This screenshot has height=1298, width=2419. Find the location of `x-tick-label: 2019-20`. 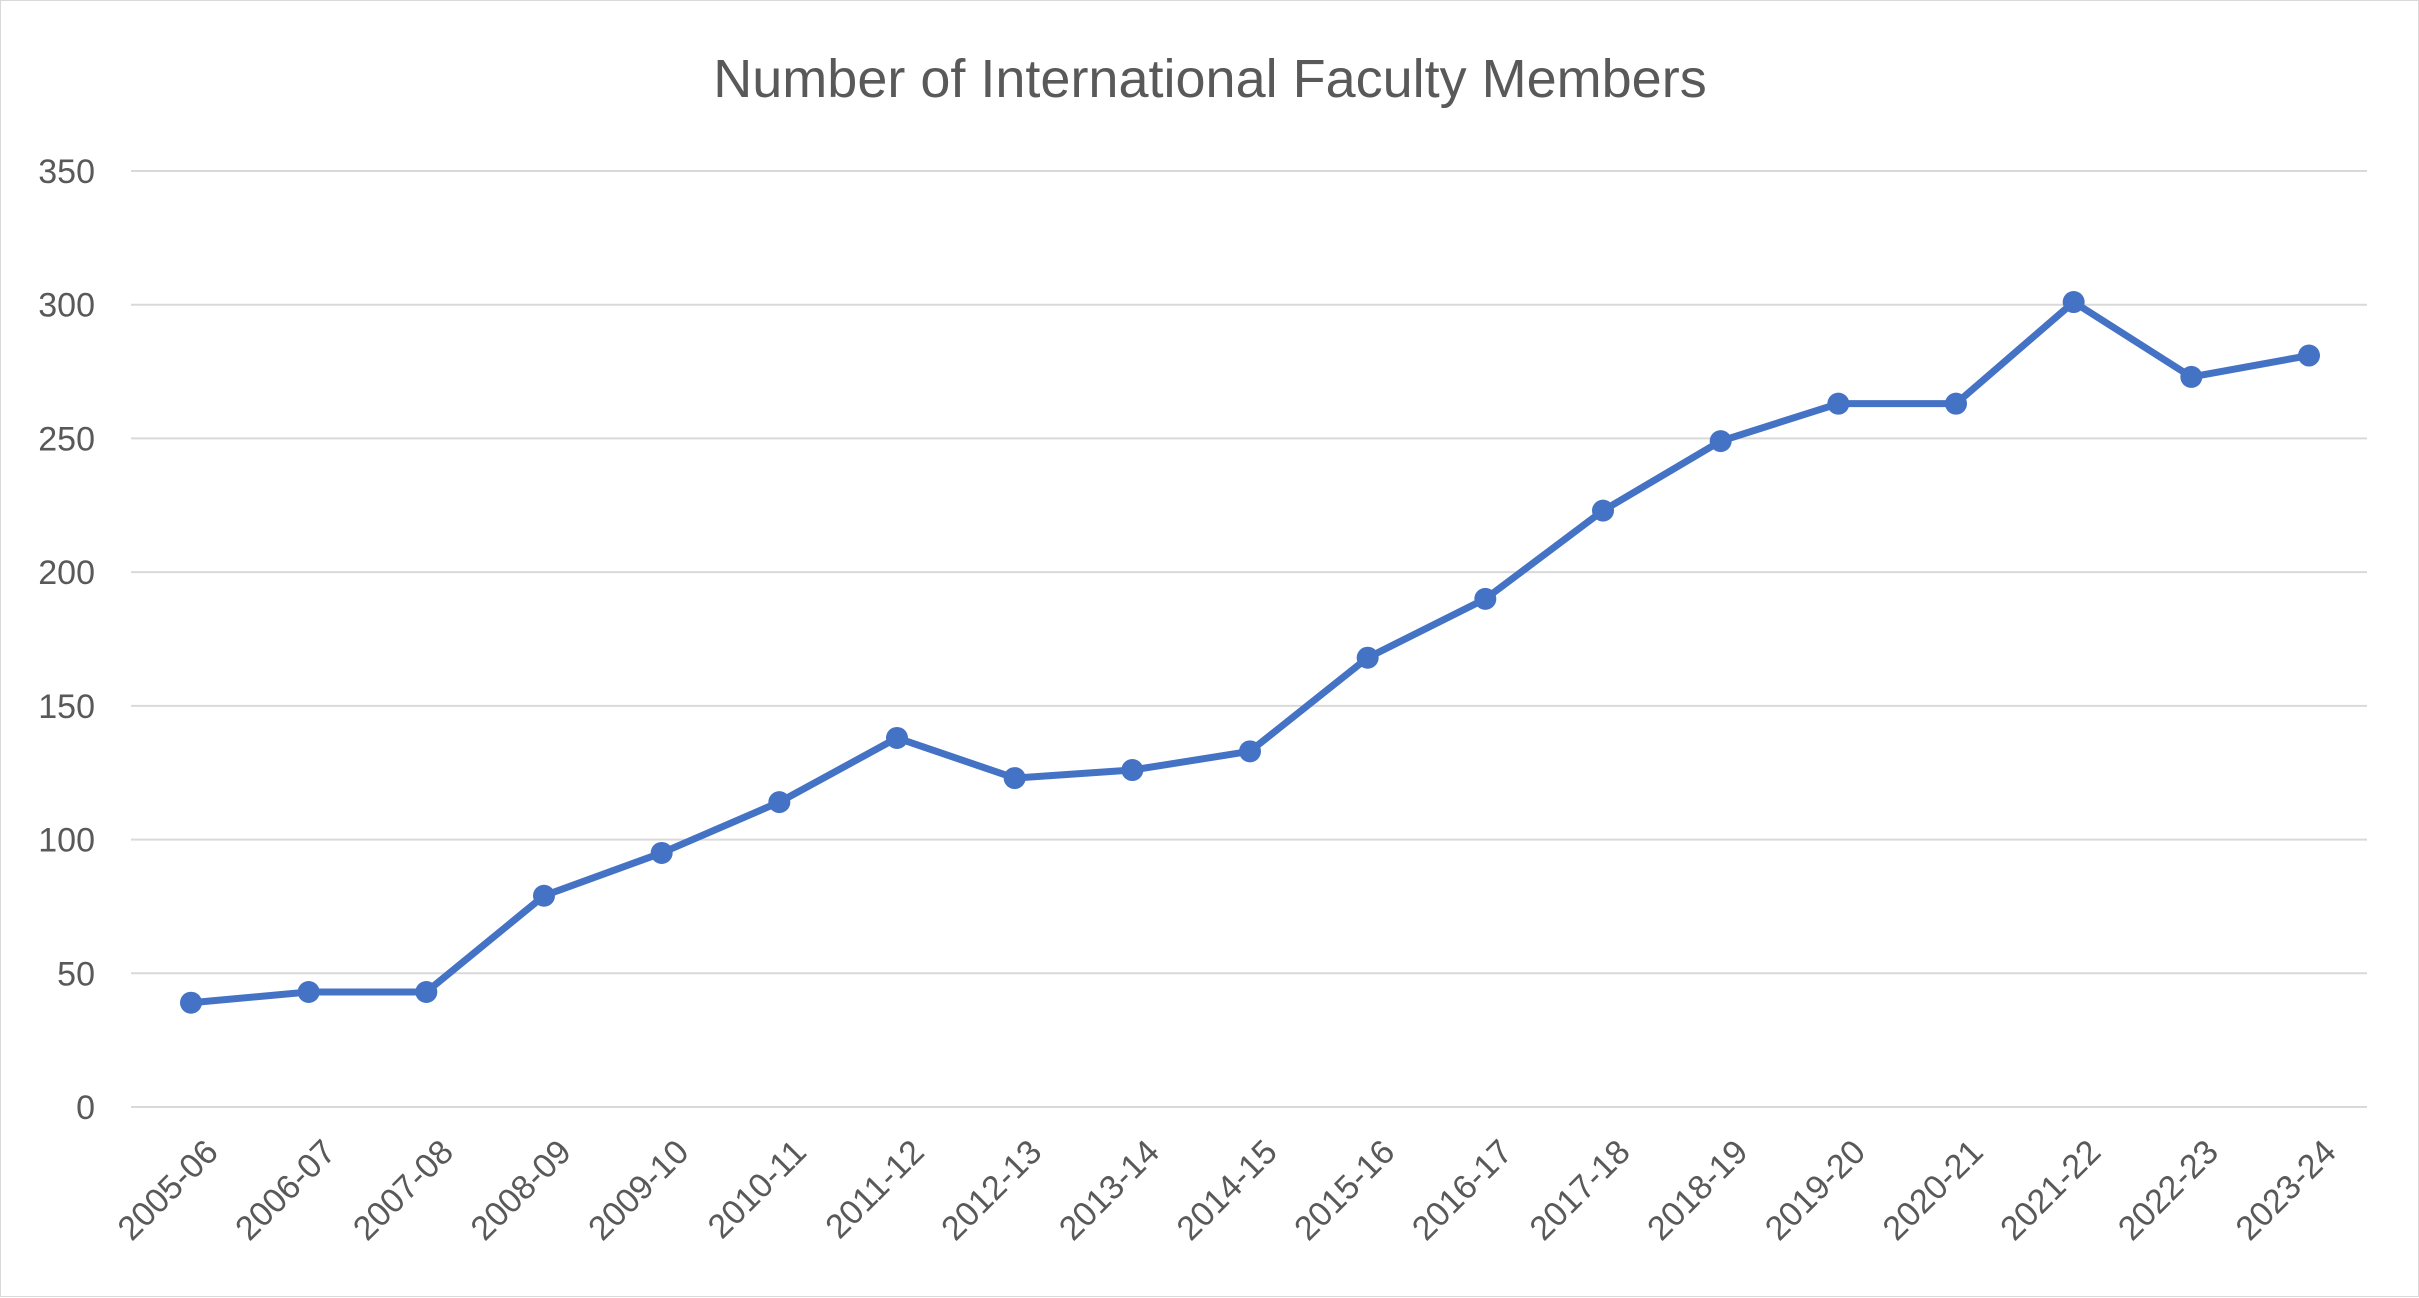

x-tick-label: 2019-20 is located at coordinates (1815, 1190).